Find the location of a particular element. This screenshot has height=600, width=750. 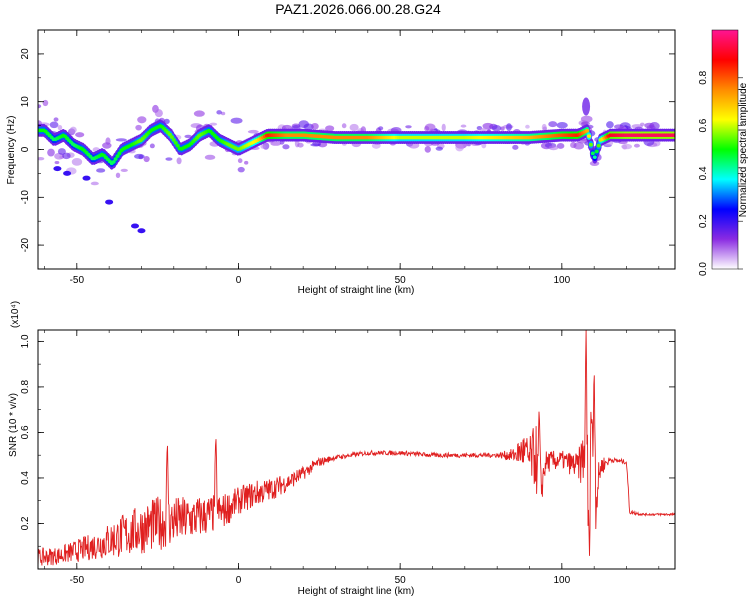

colorbar-tick-label: 0.8 is located at coordinates (703, 77).